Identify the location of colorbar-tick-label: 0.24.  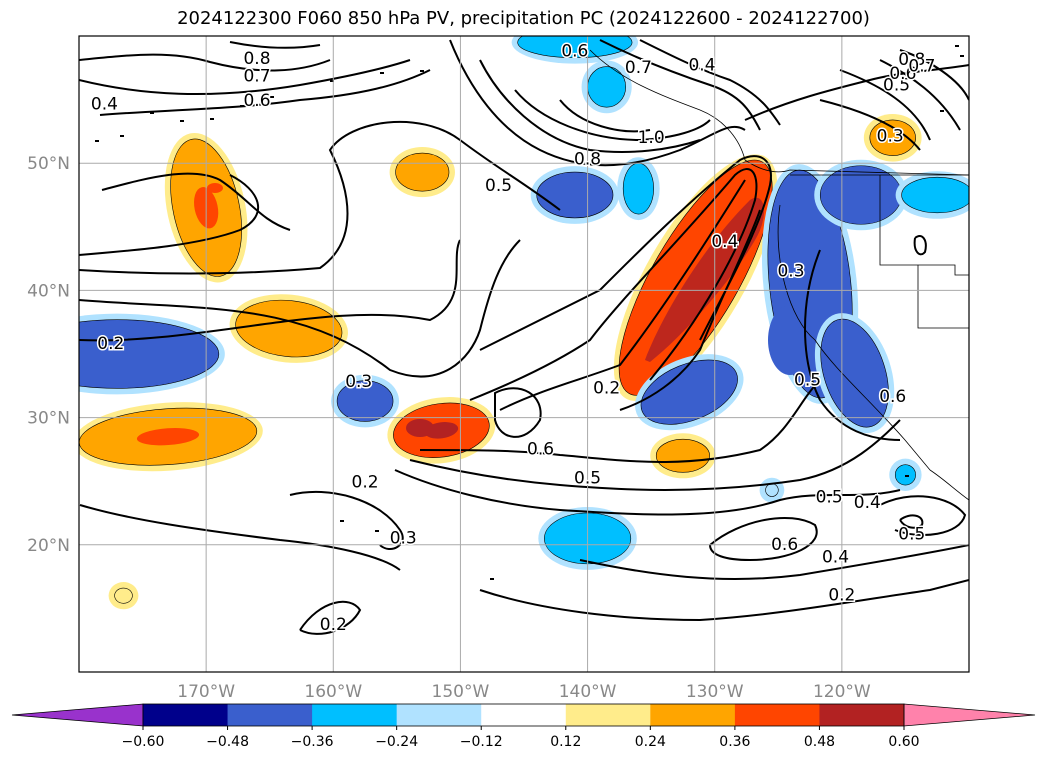
(650, 742).